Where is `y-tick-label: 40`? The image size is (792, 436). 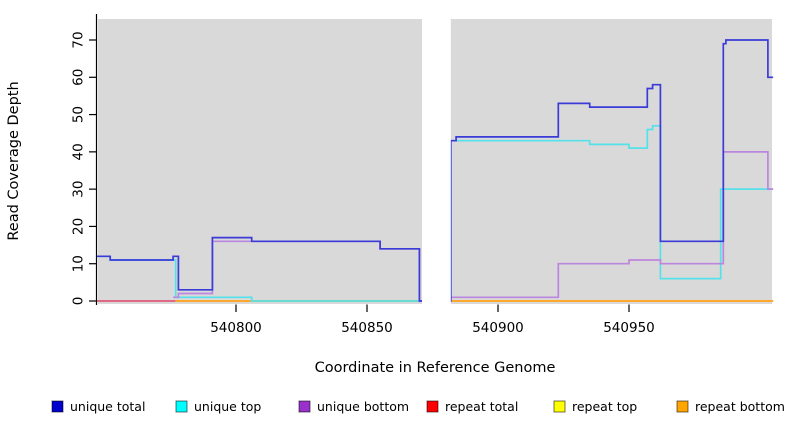
y-tick-label: 40 is located at coordinates (79, 151).